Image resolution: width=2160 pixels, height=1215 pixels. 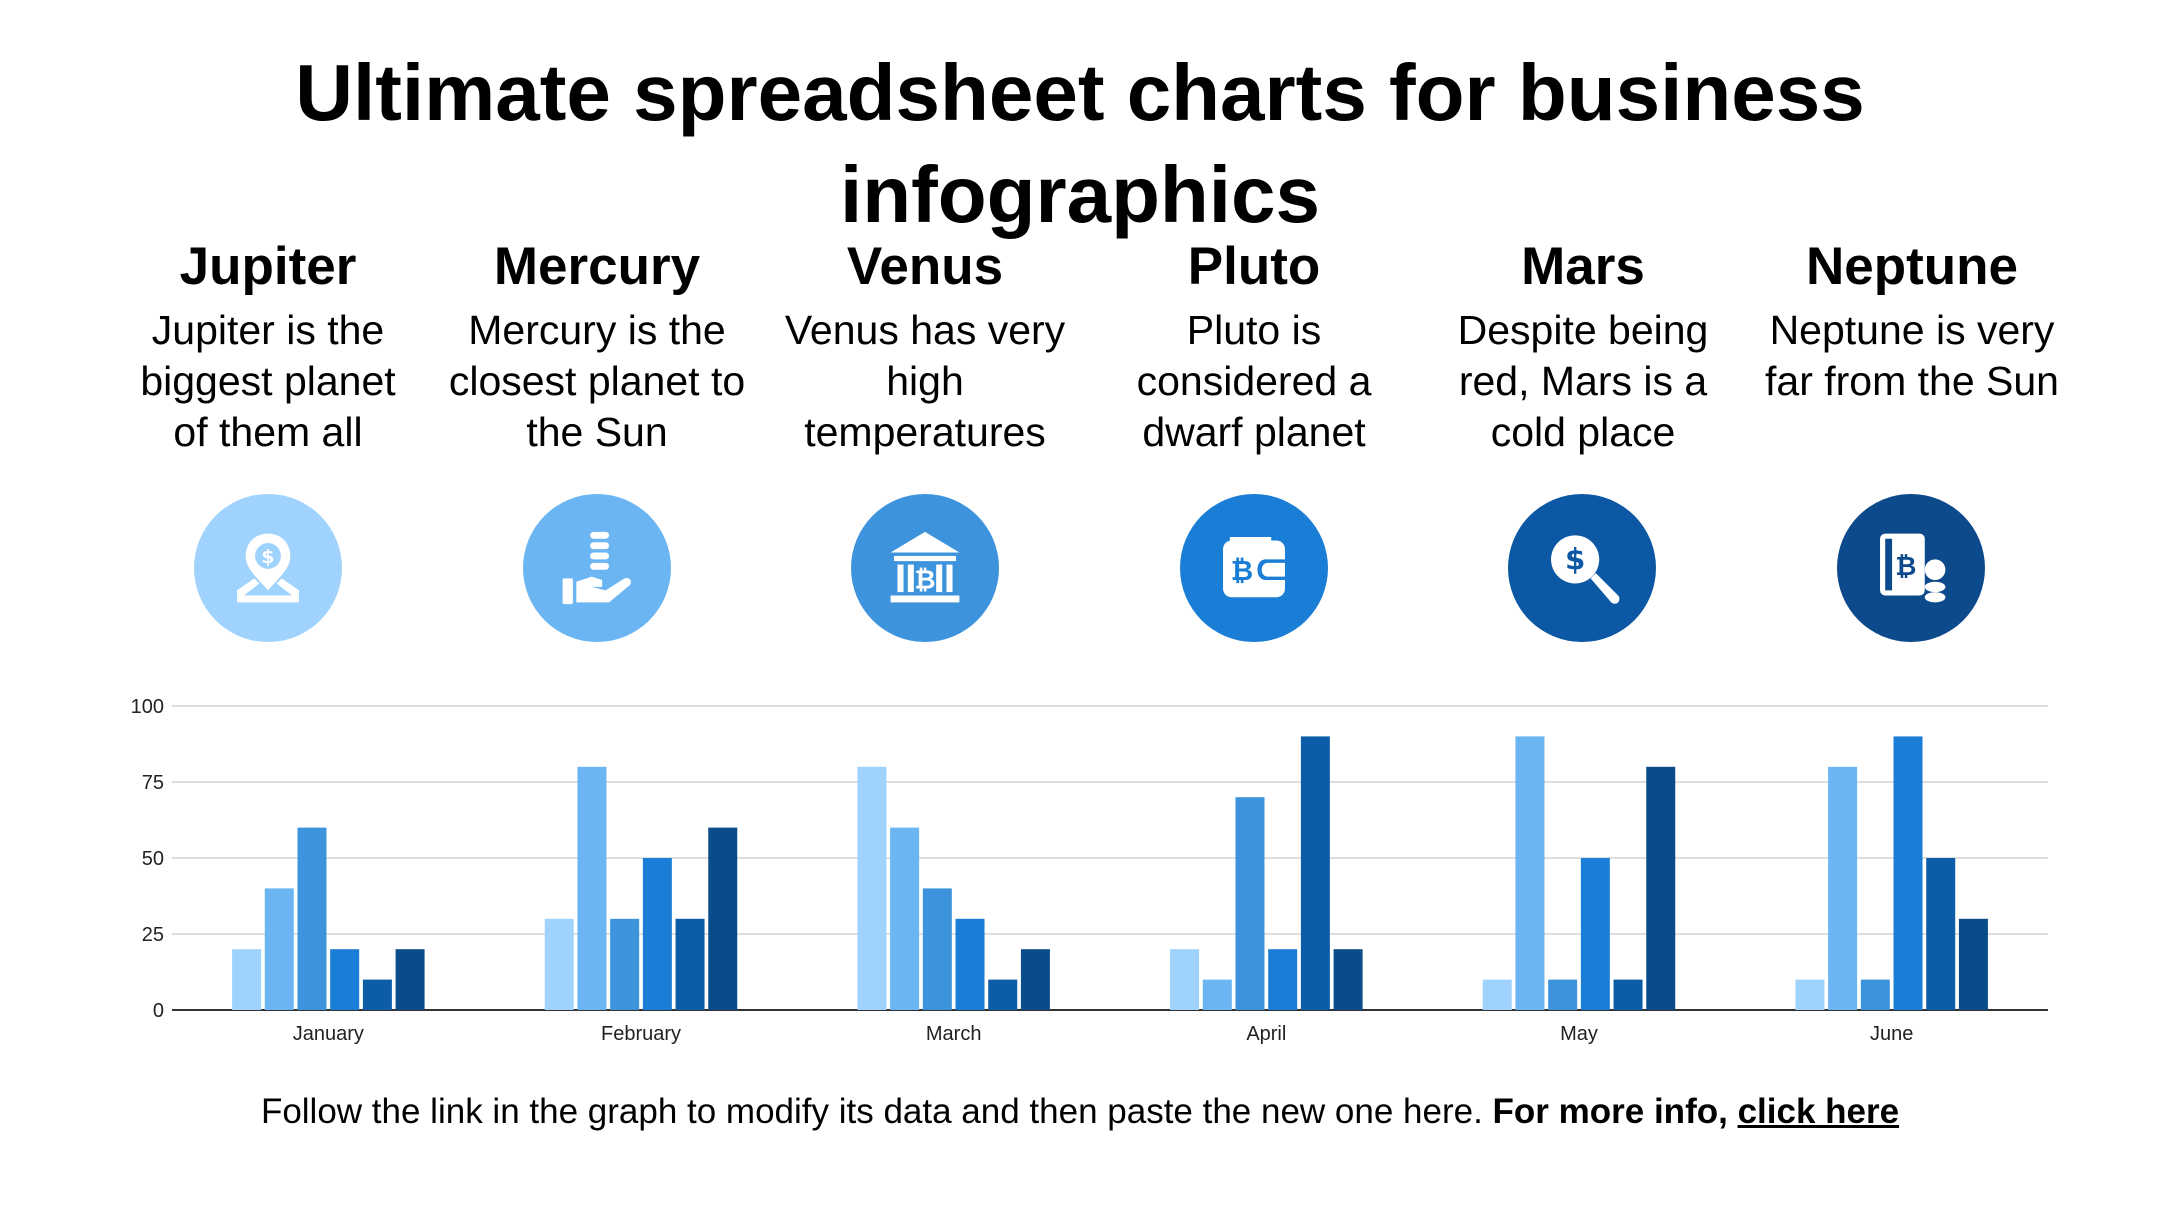 I want to click on planet-name: Mars, so click(x=1583, y=266).